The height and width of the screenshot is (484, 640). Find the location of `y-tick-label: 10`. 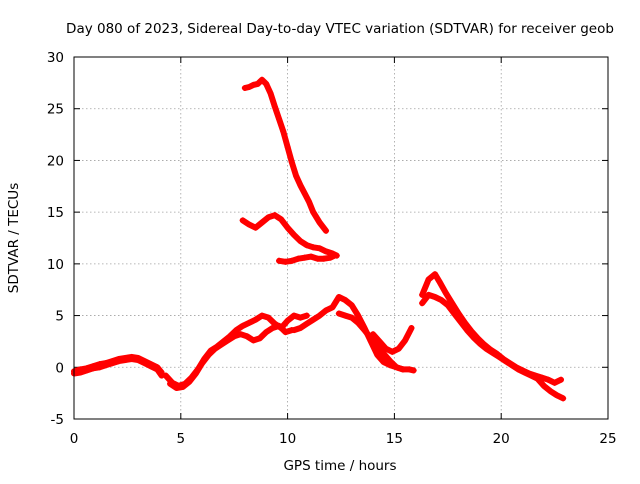

y-tick-label: 10 is located at coordinates (55, 265).